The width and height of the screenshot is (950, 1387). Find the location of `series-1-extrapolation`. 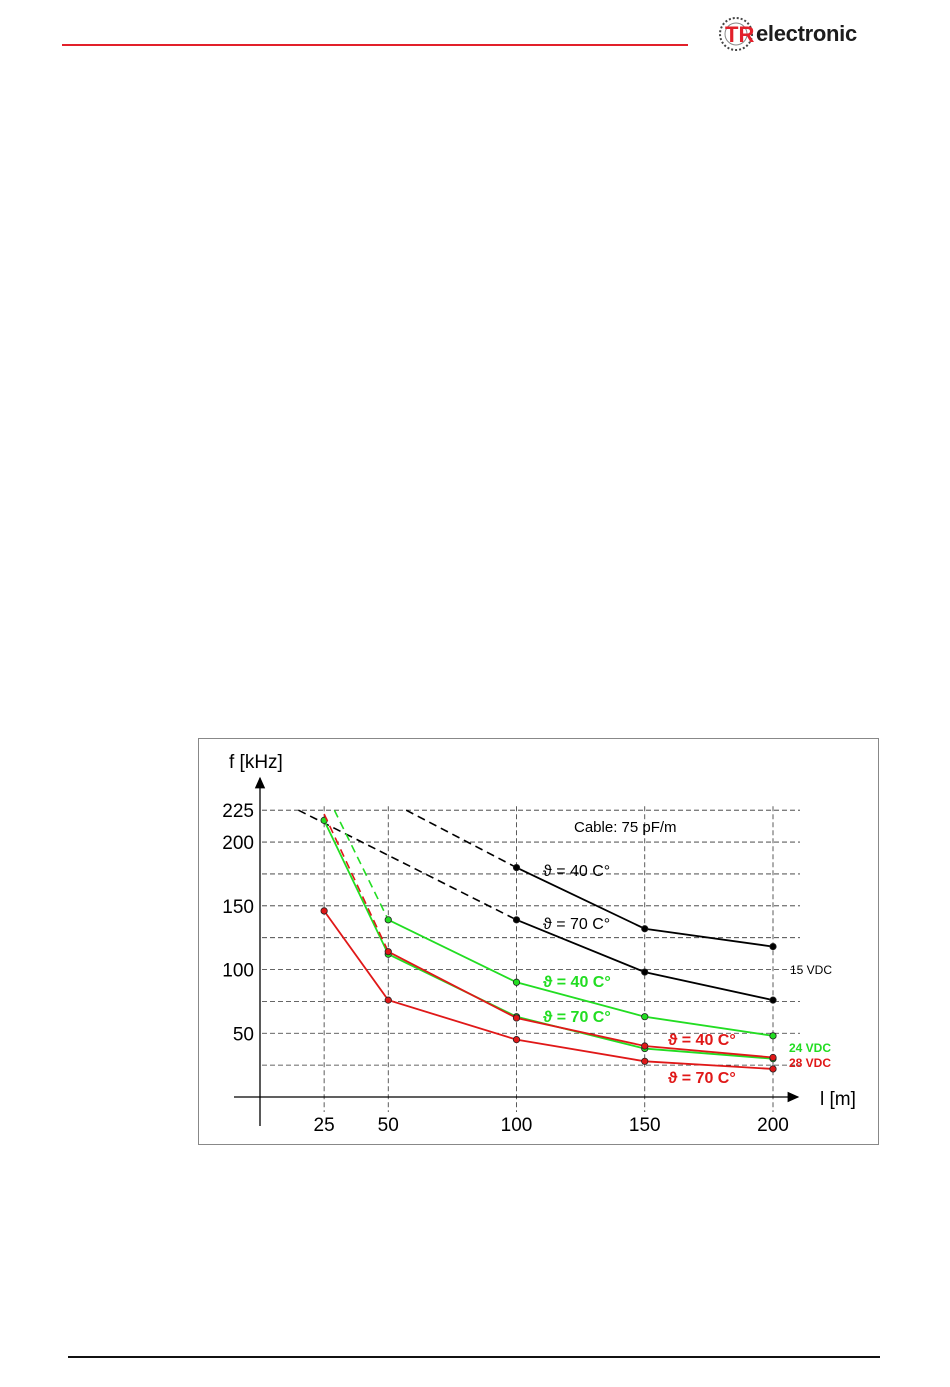

series-1-extrapolation is located at coordinates (407, 865).